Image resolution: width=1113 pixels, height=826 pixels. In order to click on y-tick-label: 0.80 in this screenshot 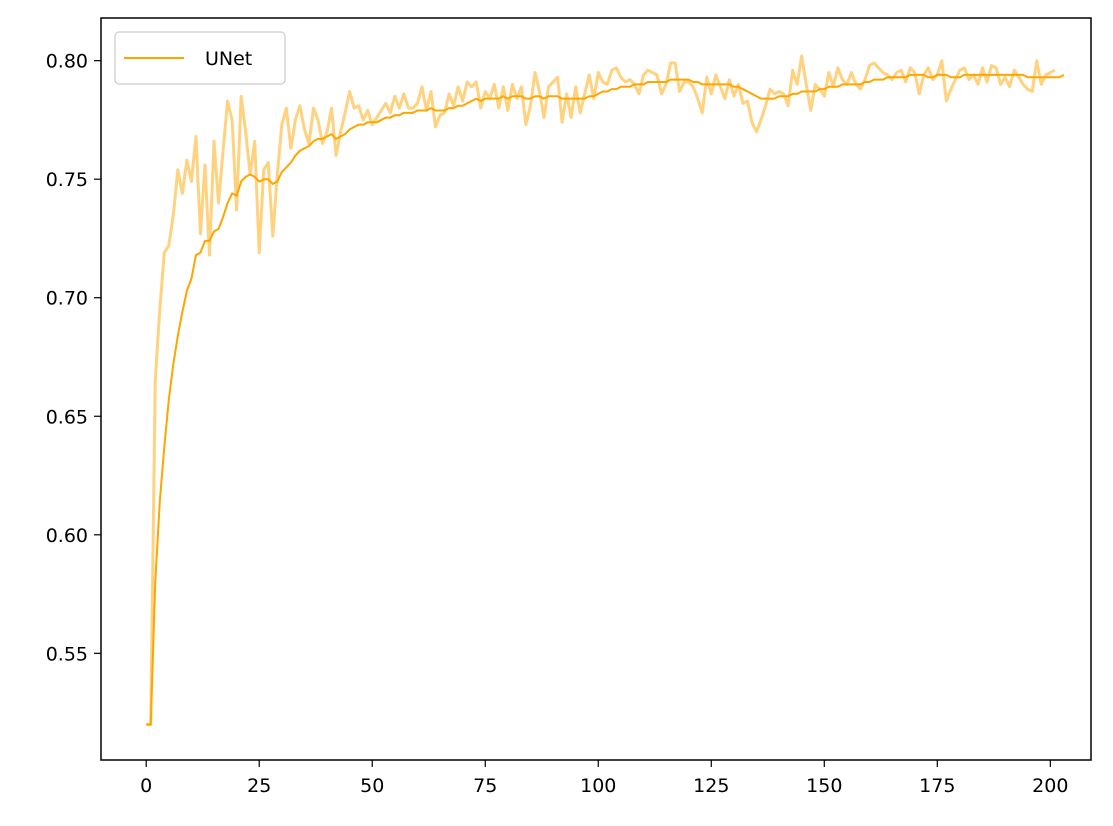, I will do `click(67, 62)`.